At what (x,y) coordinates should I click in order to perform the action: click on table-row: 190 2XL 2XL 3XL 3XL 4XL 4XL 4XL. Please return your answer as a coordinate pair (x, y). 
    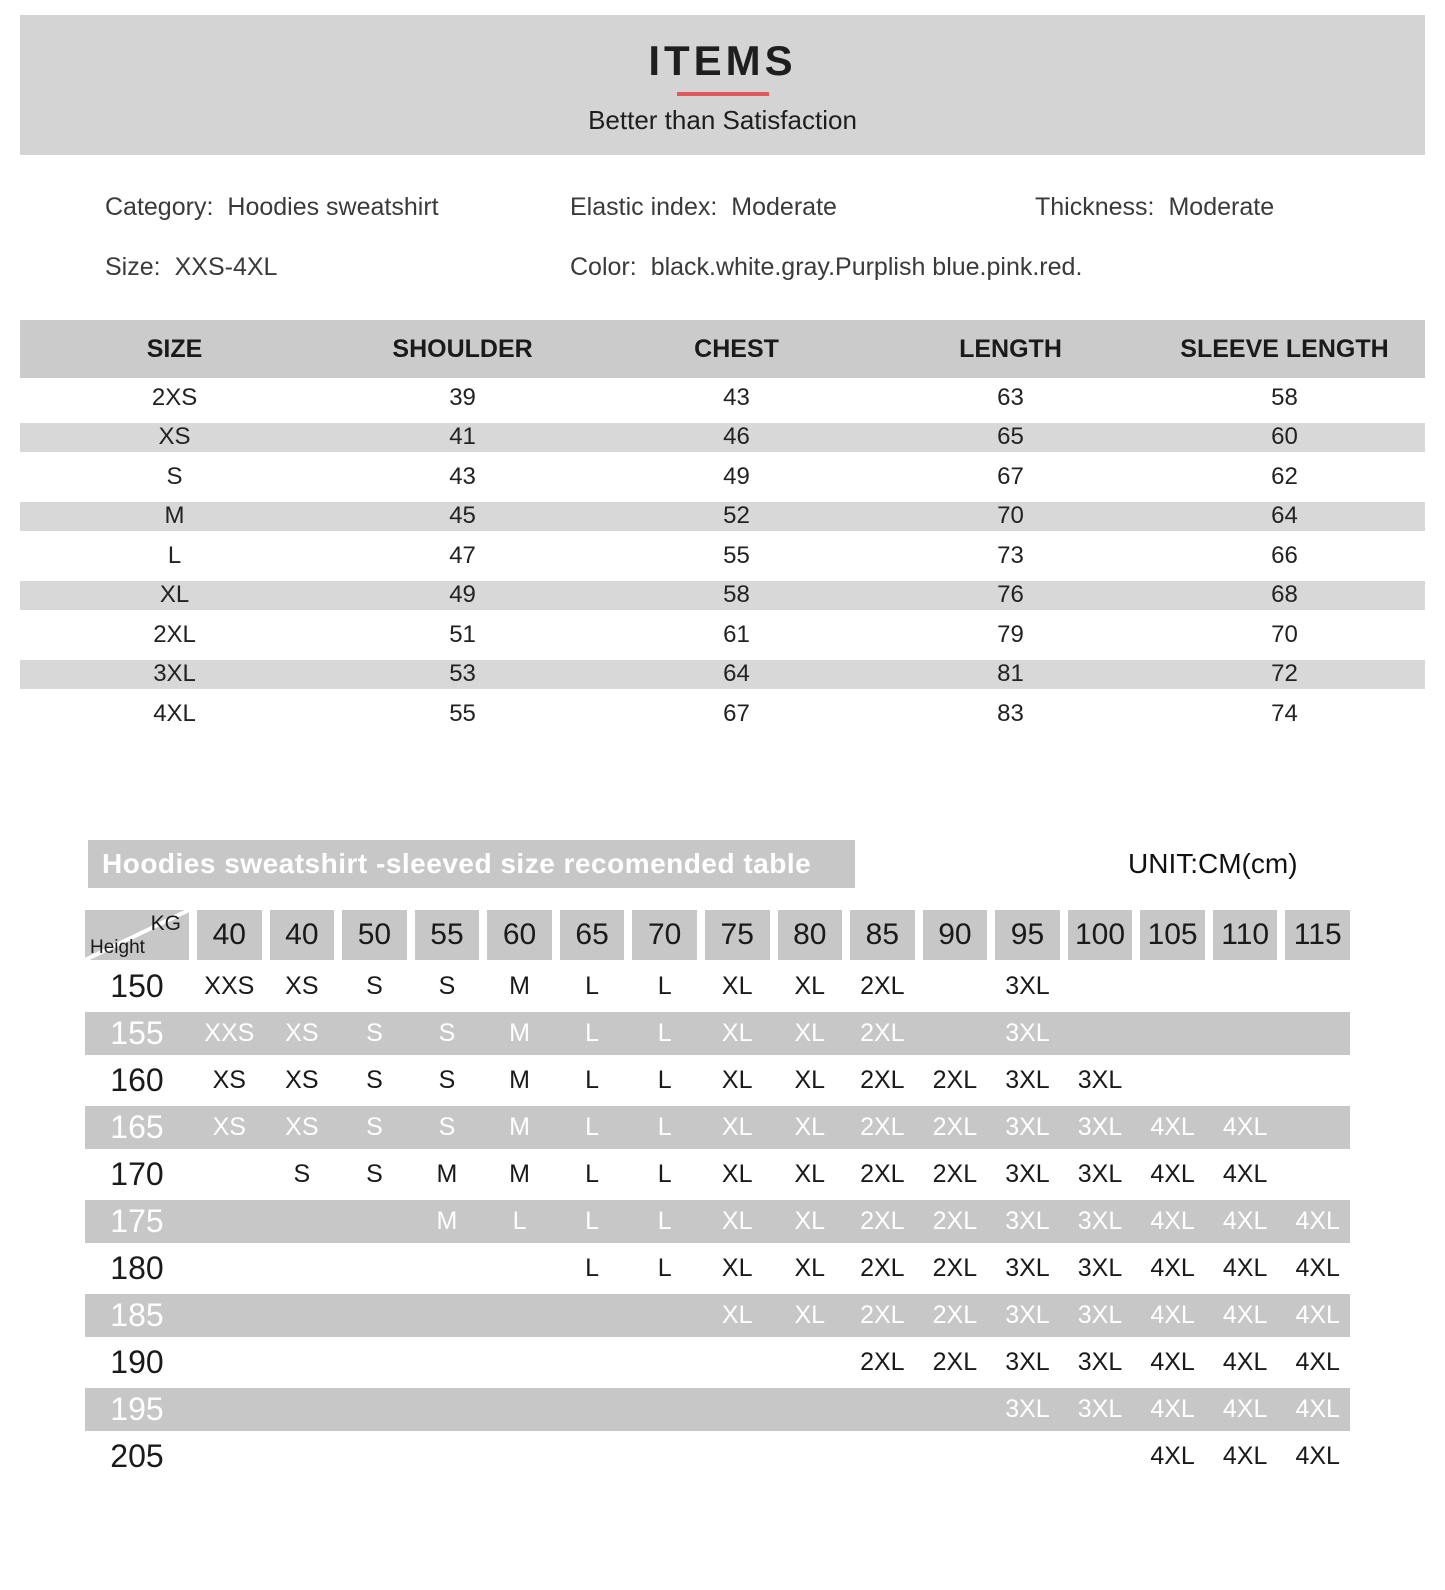
    Looking at the image, I should click on (717, 1362).